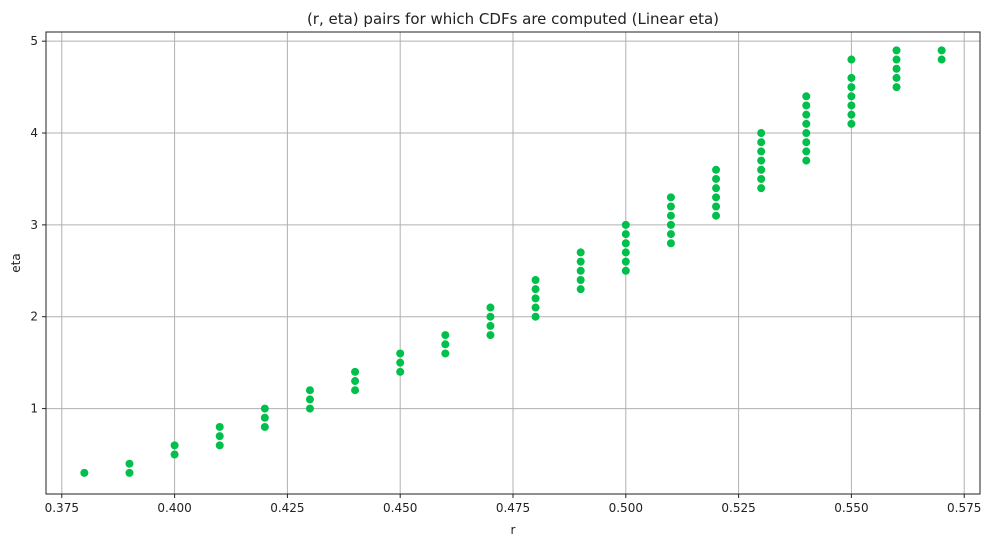 This screenshot has height=547, width=988. Describe the element at coordinates (62, 508) in the screenshot. I see `x-tick-label: 0.375` at that location.